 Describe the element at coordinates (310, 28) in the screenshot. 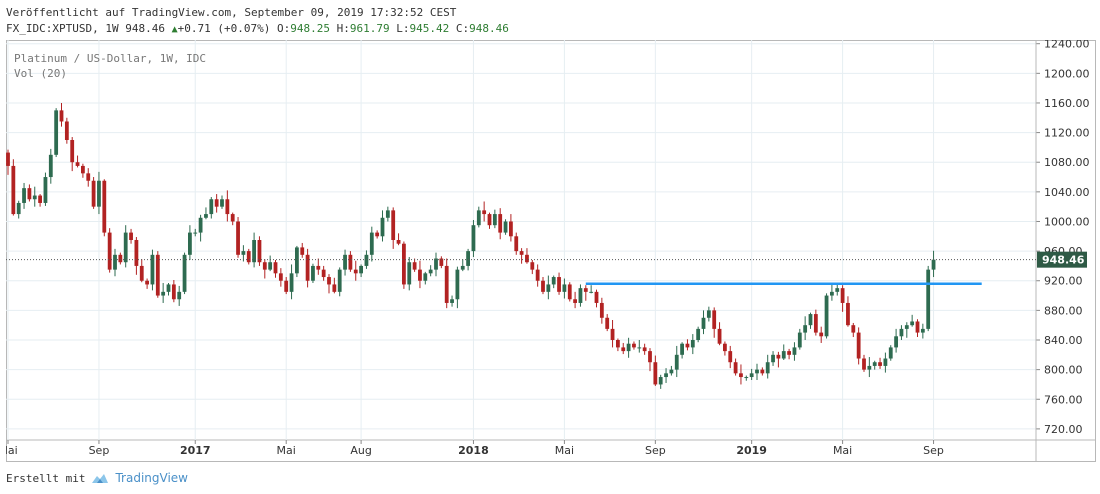

I see `open-value: 948.25` at that location.